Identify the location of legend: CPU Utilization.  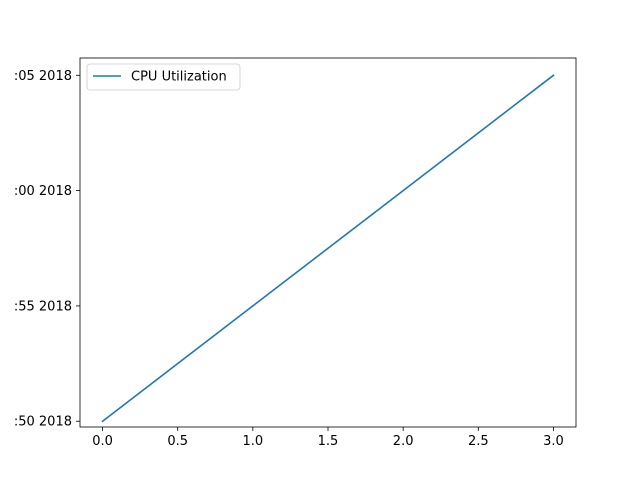
(163, 77).